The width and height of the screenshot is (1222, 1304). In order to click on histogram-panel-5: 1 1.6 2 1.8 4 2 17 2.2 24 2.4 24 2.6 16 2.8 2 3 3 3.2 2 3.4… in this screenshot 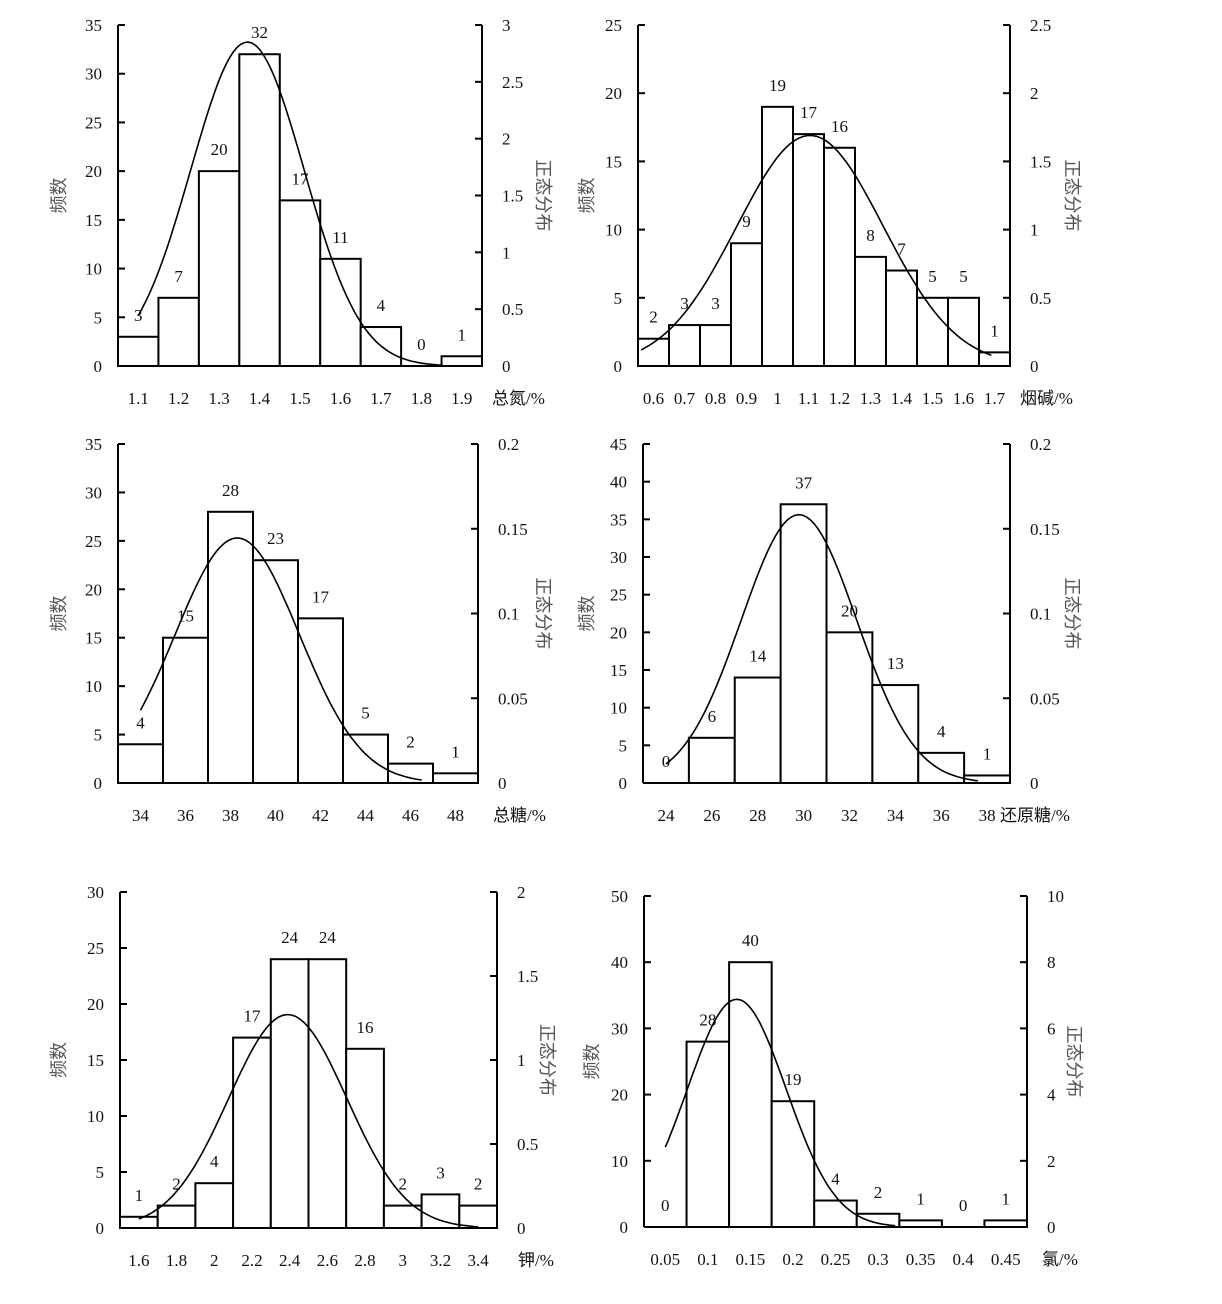, I will do `click(303, 1076)`.